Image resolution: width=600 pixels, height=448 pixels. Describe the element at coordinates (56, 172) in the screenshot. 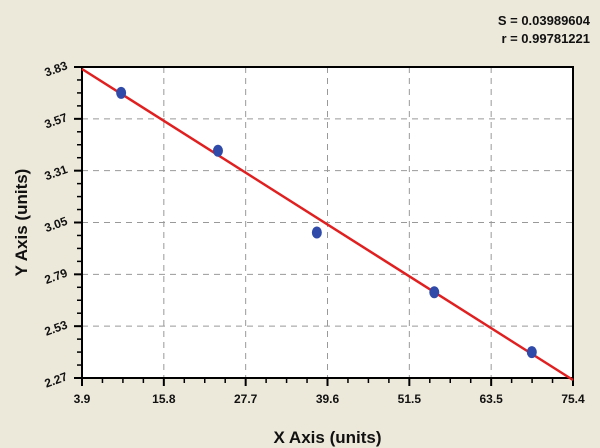

I see `y-tick-label: 3.31` at that location.